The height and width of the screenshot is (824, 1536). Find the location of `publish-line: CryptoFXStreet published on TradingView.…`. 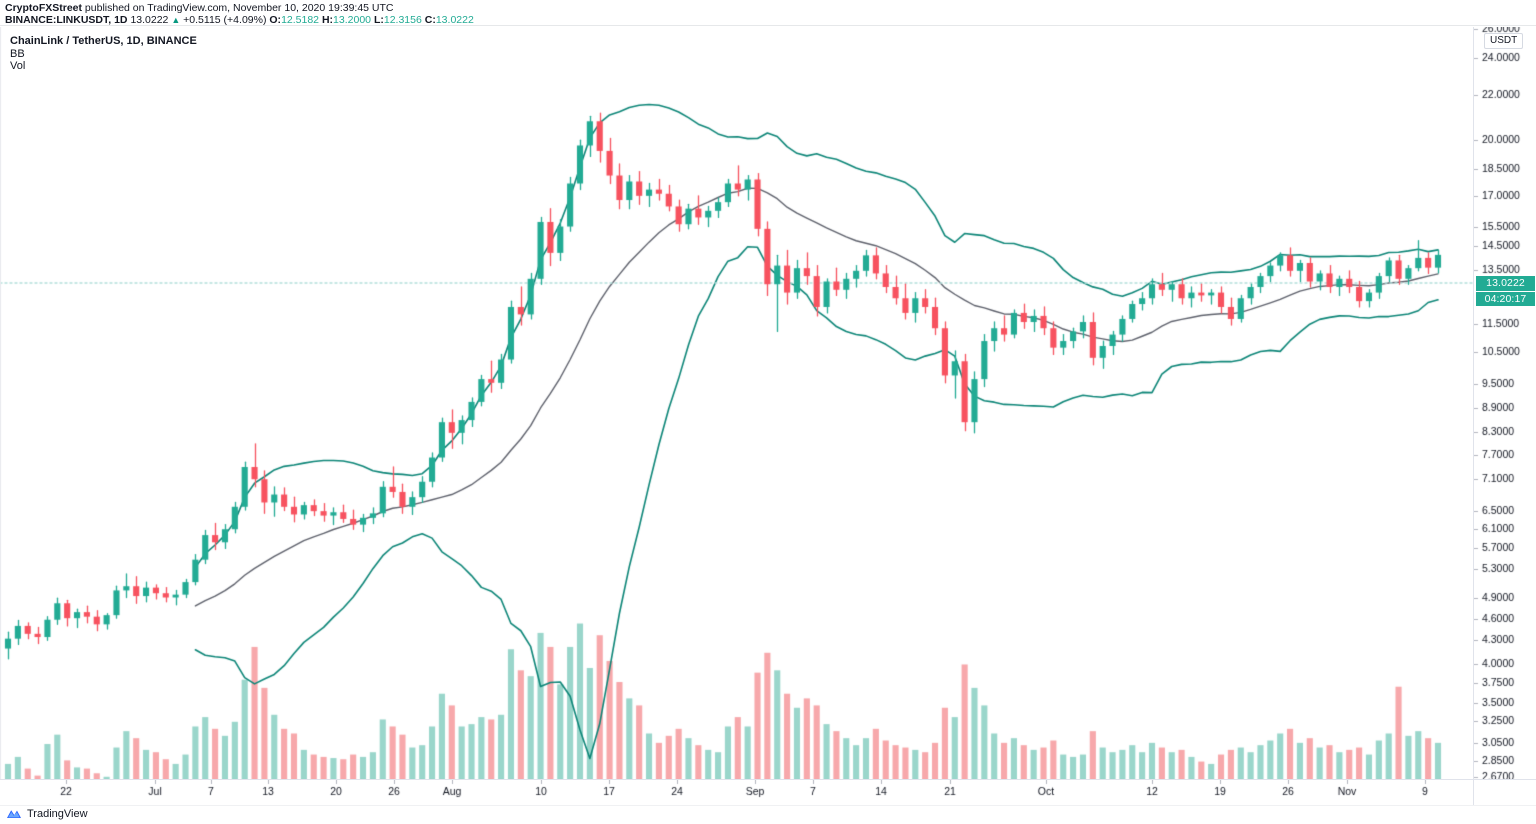

publish-line: CryptoFXStreet published on TradingView.… is located at coordinates (770, 8).